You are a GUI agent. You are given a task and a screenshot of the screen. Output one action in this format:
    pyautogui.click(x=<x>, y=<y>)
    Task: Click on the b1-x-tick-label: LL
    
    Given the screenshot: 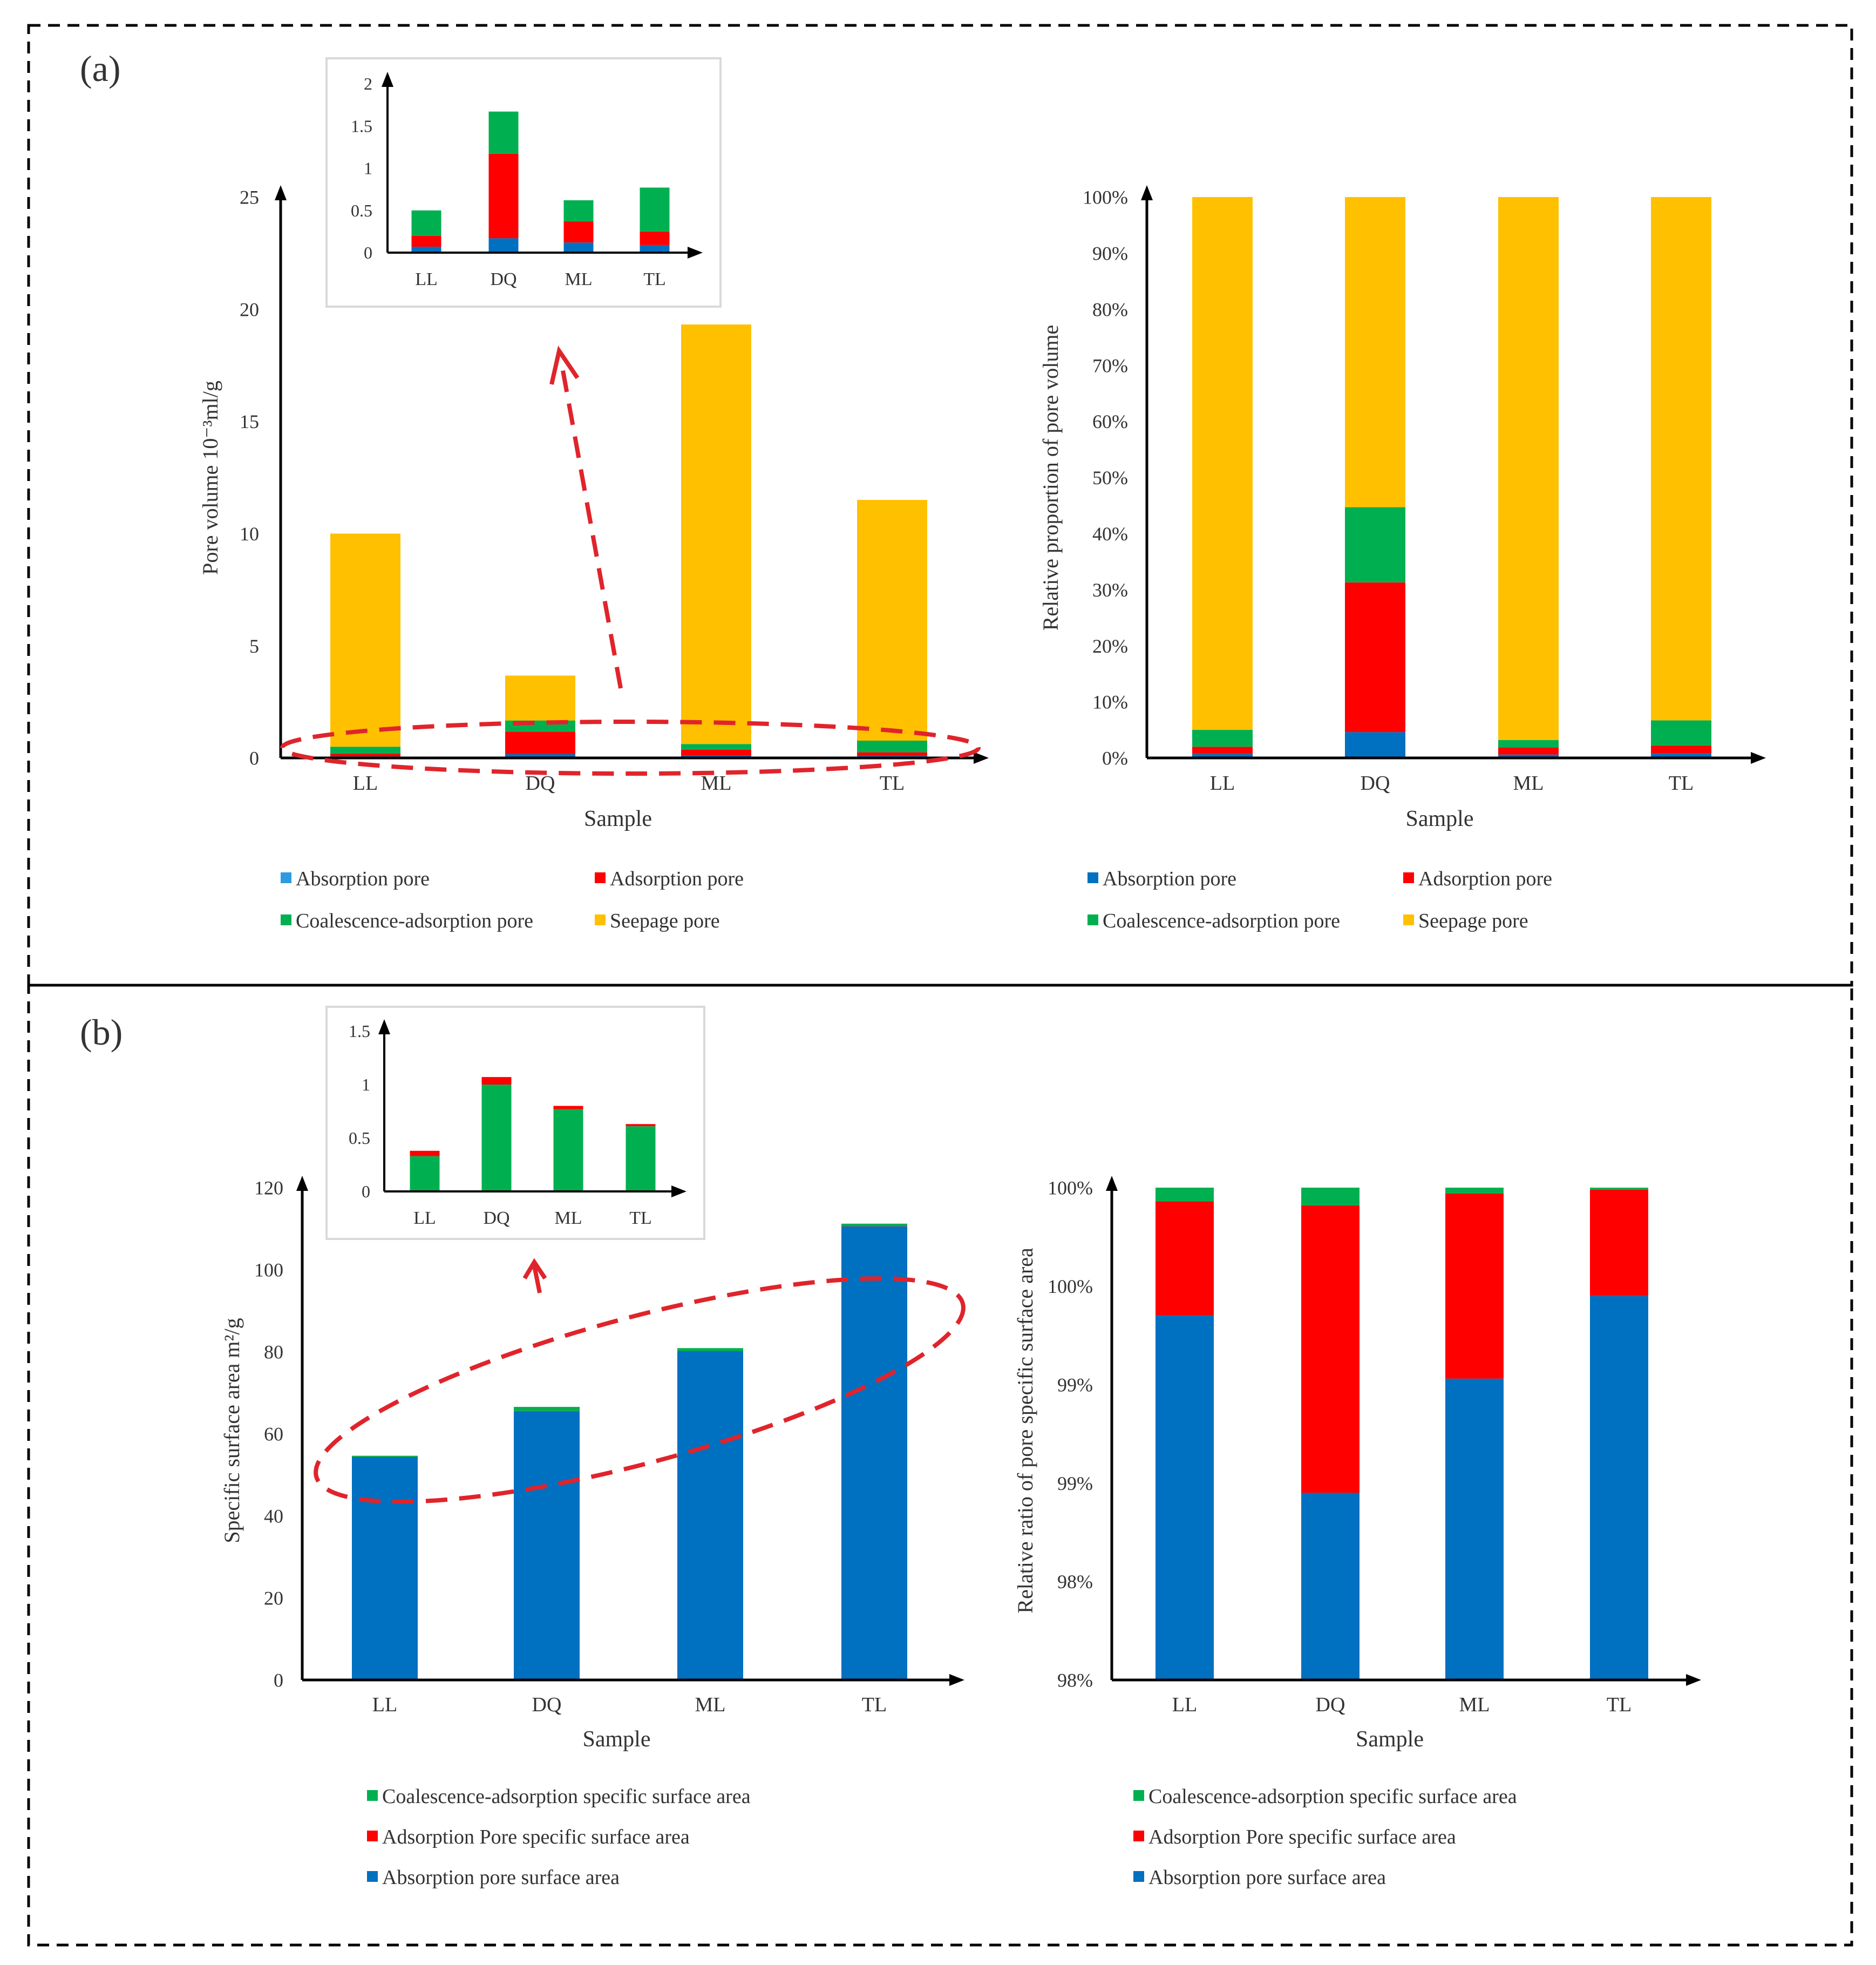 What is the action you would take?
    pyautogui.click(x=384, y=1704)
    